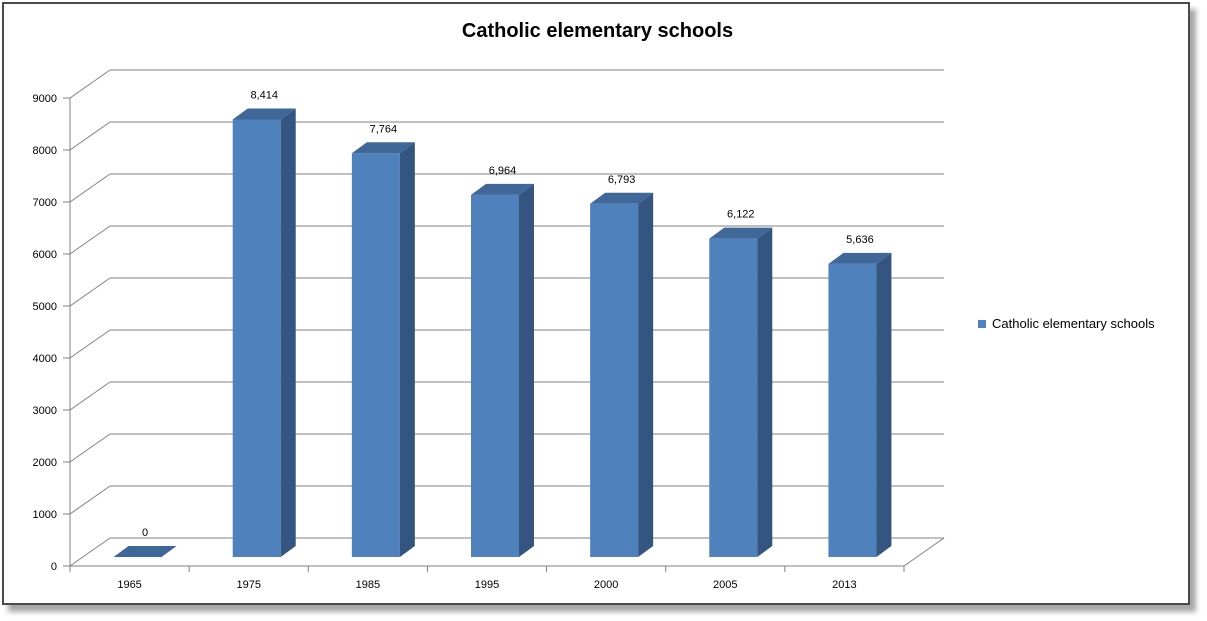  Describe the element at coordinates (248, 585) in the screenshot. I see `x-tick-label: 1975` at that location.